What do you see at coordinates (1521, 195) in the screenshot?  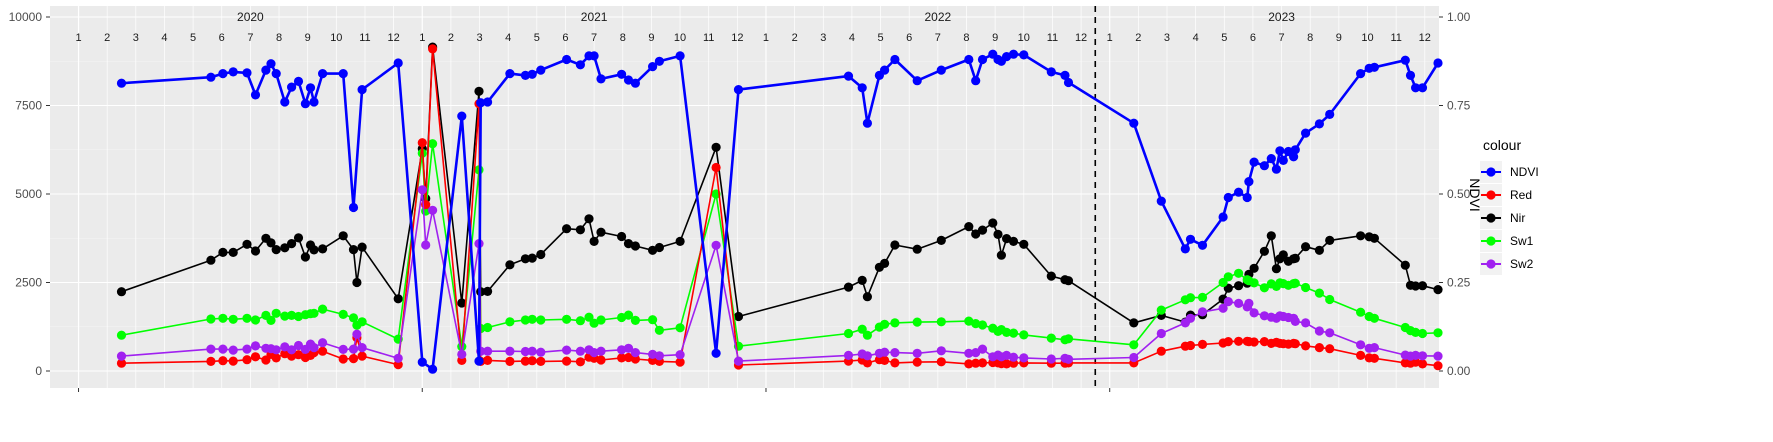 I see `legend-label-red: Red` at bounding box center [1521, 195].